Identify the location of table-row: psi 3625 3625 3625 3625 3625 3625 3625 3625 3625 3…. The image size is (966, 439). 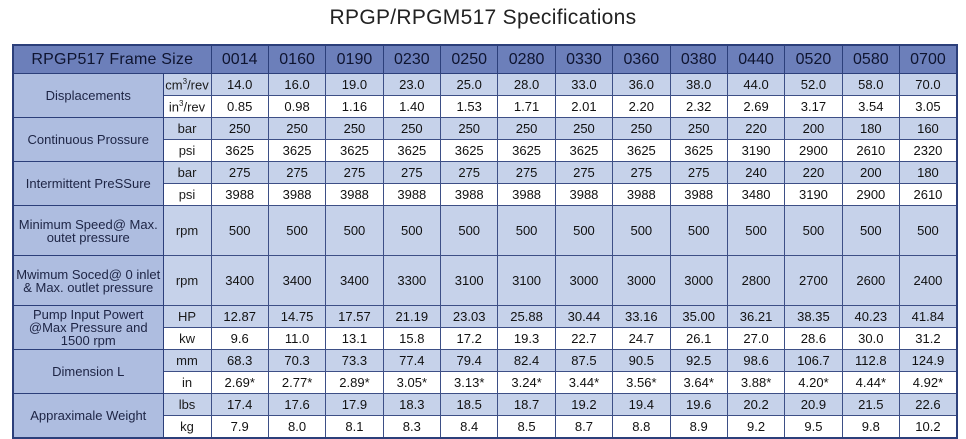
(485, 150).